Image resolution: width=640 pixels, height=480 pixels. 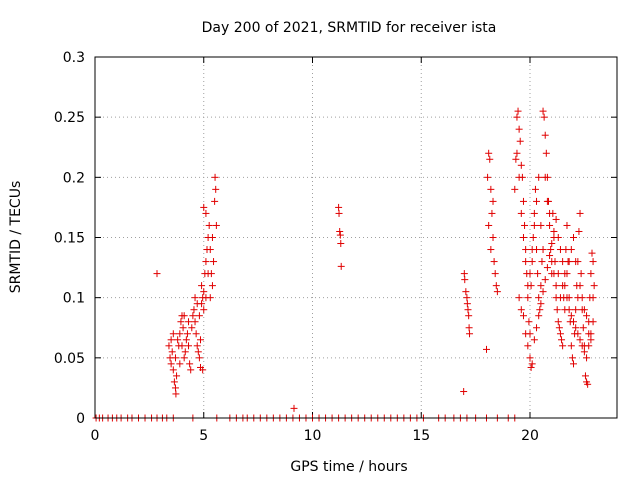 What do you see at coordinates (95, 436) in the screenshot?
I see `x-tick-label: 0` at bounding box center [95, 436].